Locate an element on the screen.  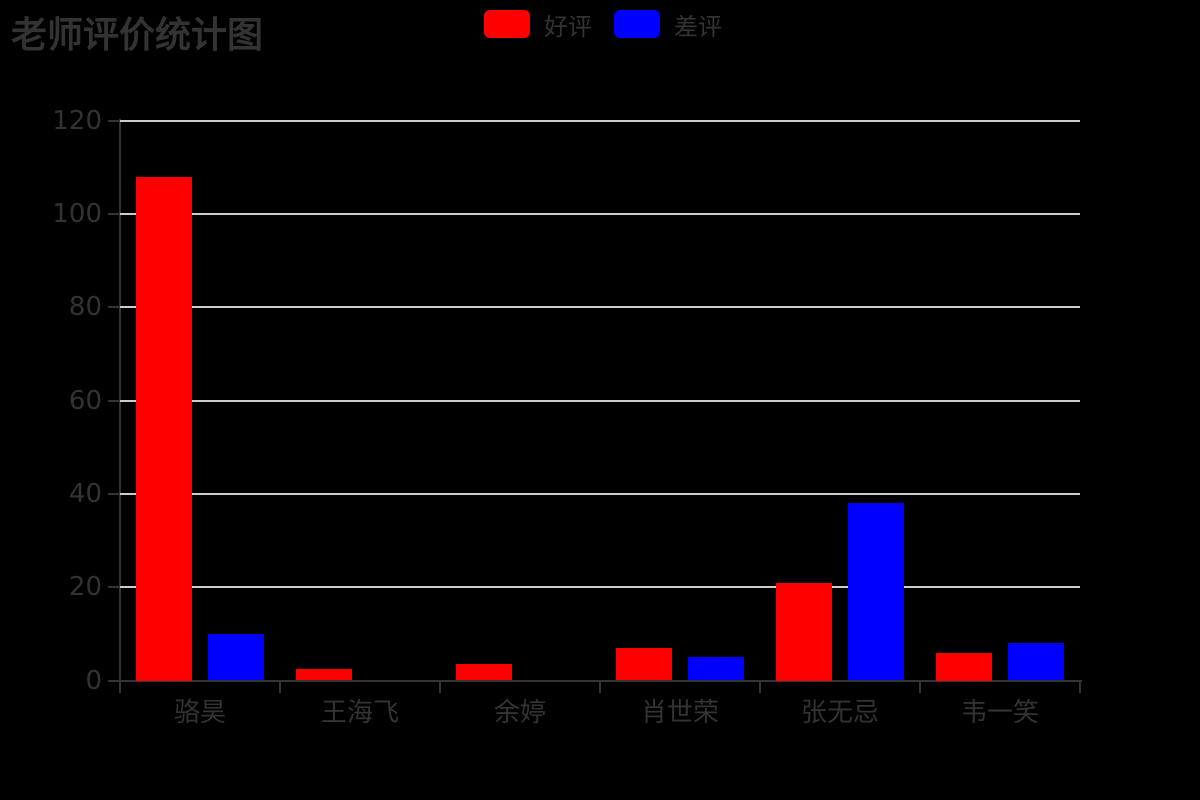
legend-swatch-blue-icon is located at coordinates (637, 24).